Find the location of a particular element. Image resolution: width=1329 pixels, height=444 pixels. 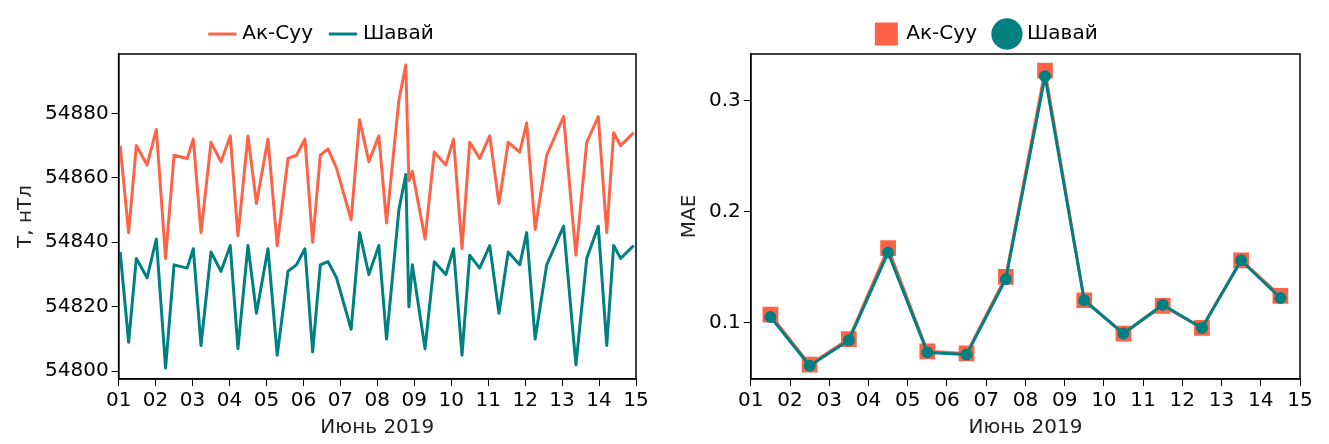

y-tick-label: 54880 is located at coordinates (77, 111).